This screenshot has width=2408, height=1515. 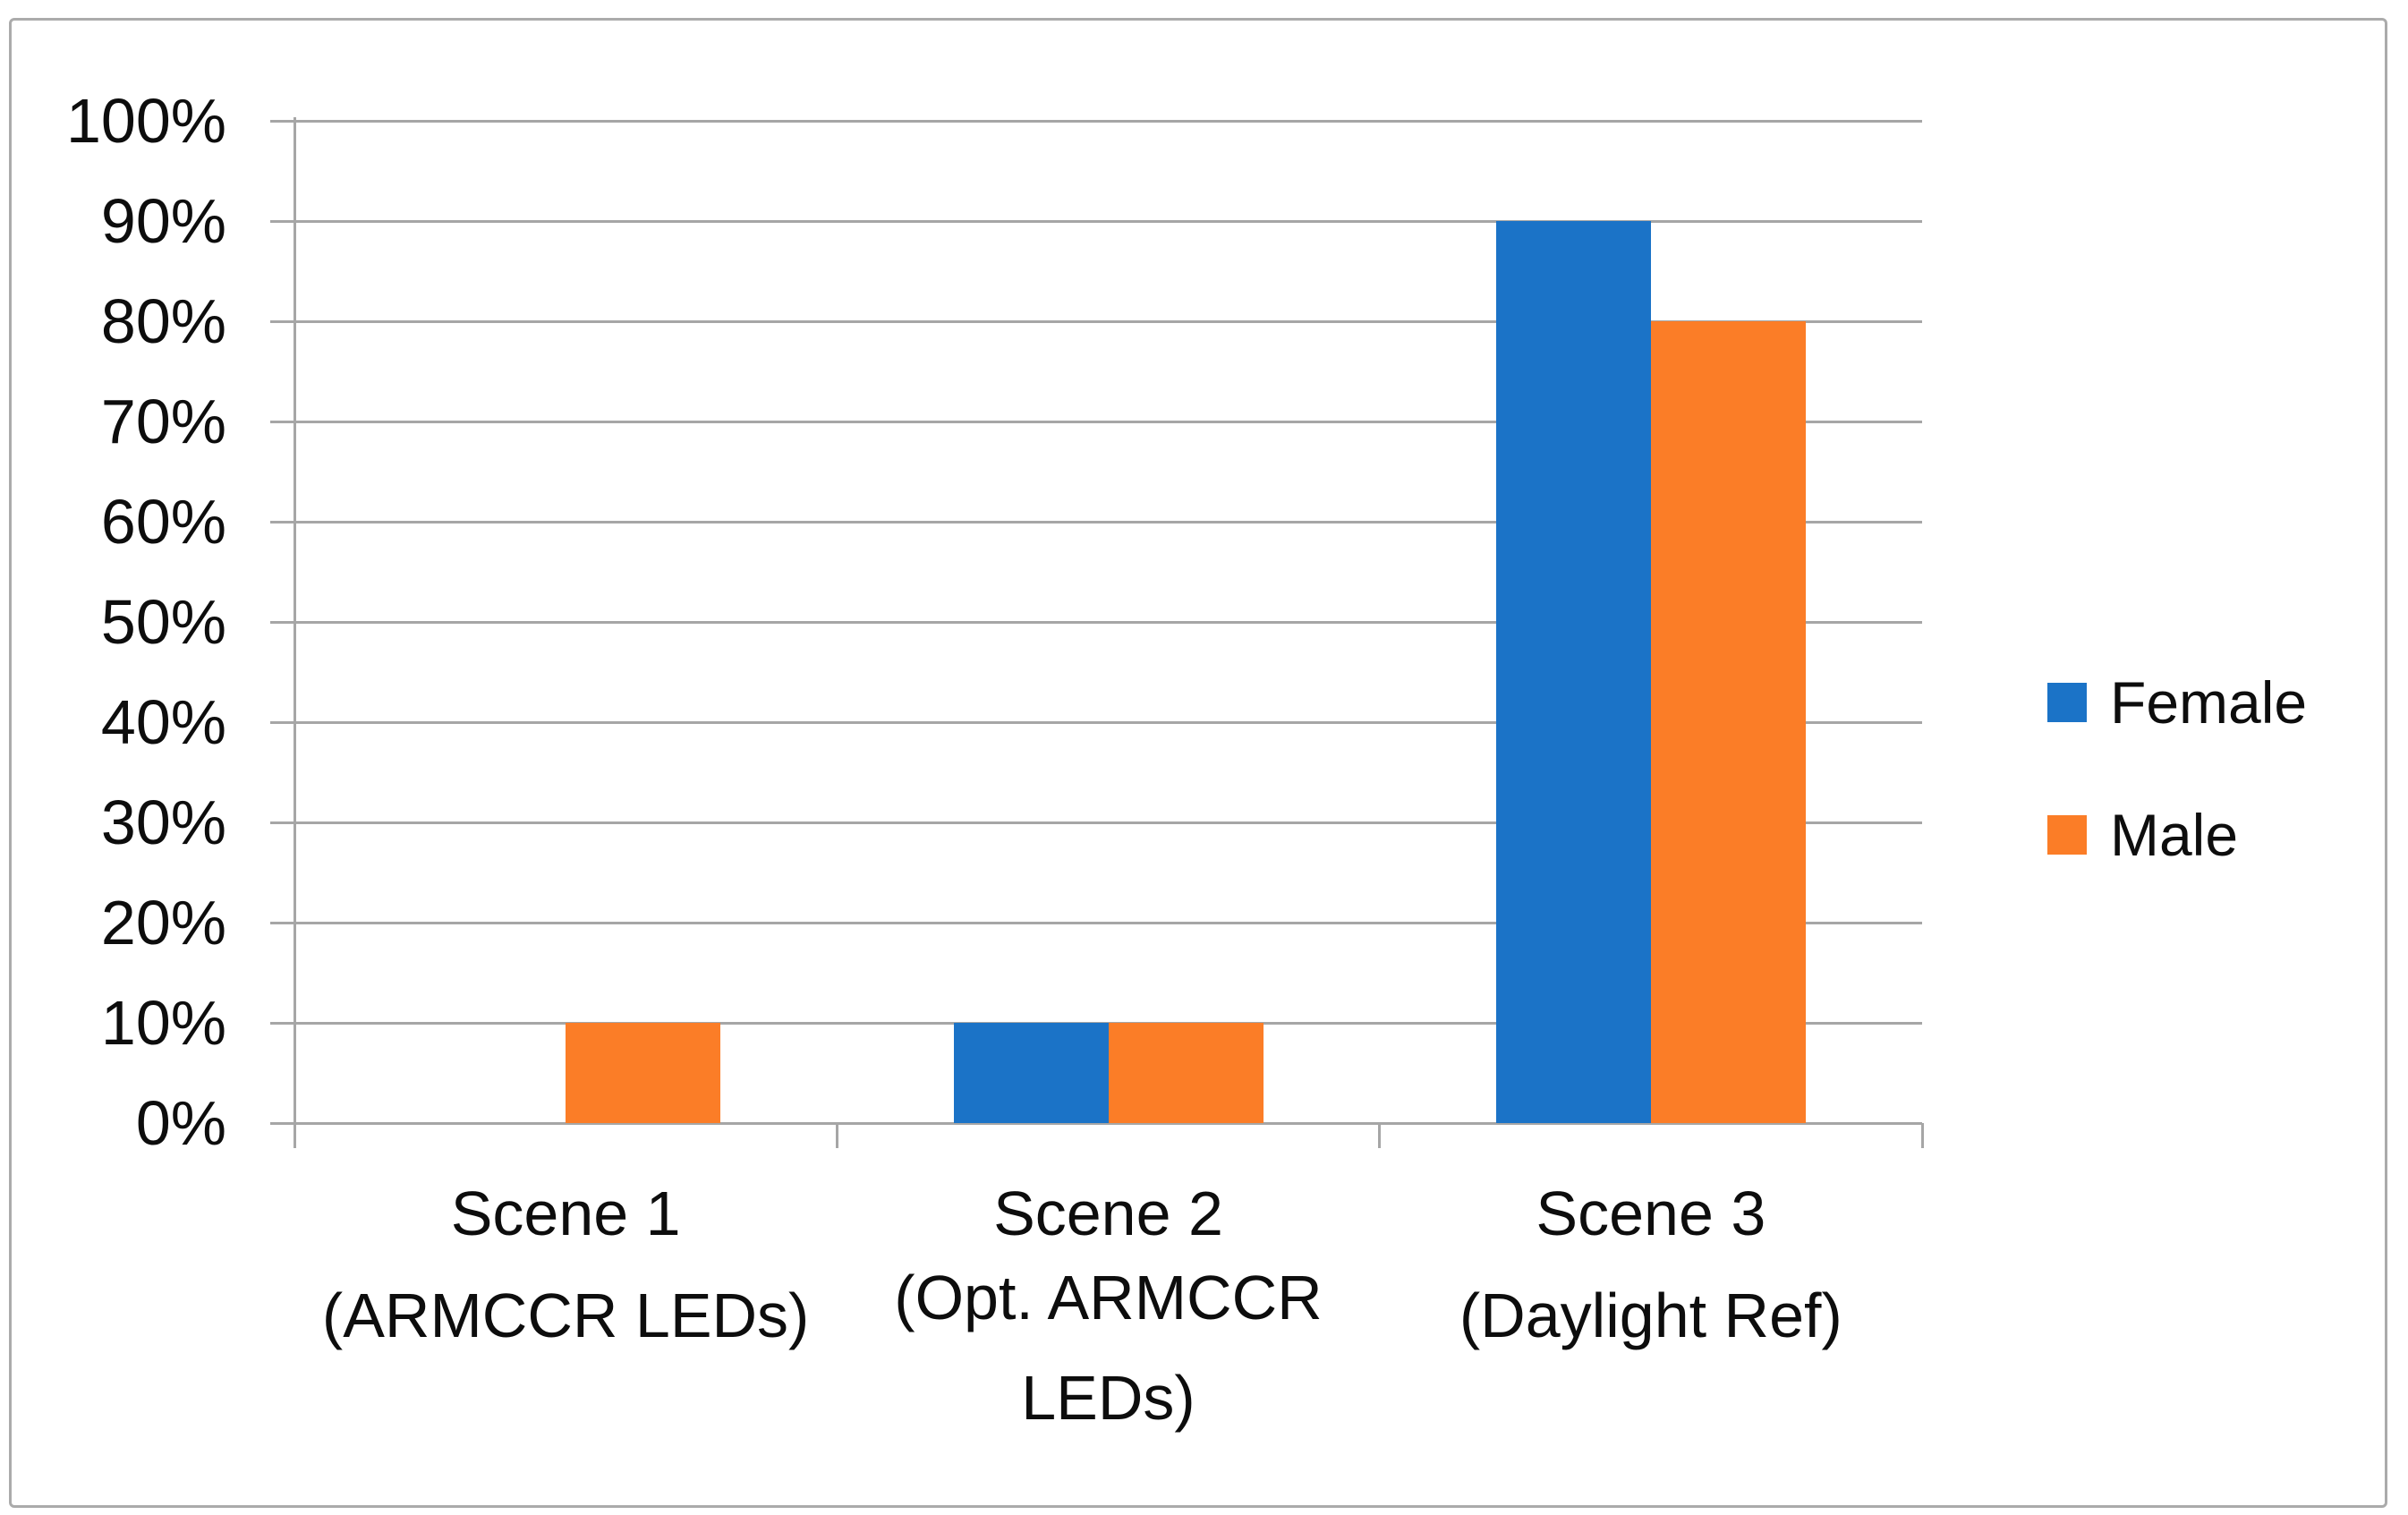 I want to click on y-tick-label: 80%, so click(x=163, y=321).